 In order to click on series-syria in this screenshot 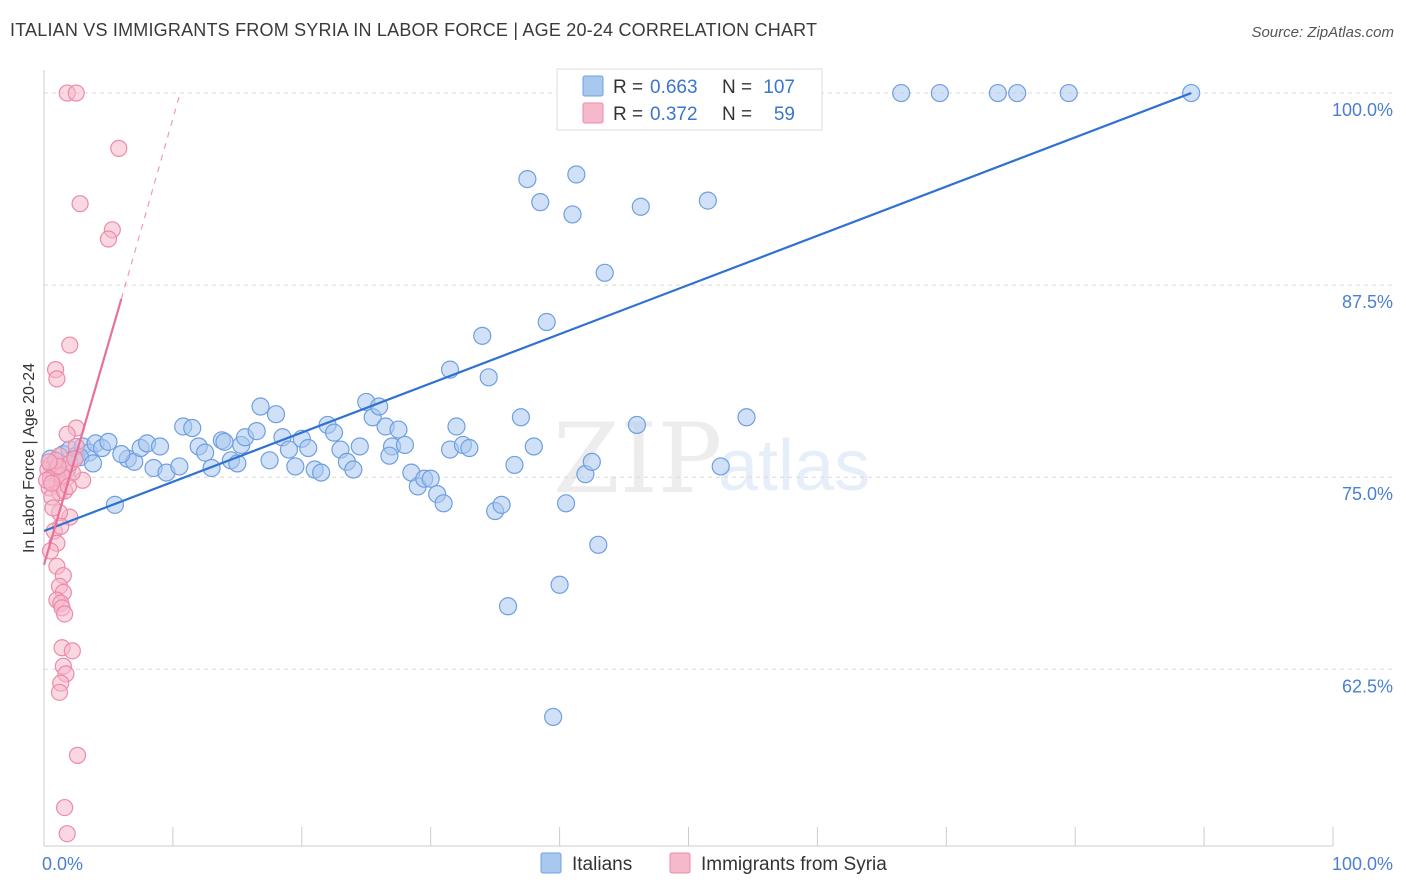, I will do `click(82, 463)`.